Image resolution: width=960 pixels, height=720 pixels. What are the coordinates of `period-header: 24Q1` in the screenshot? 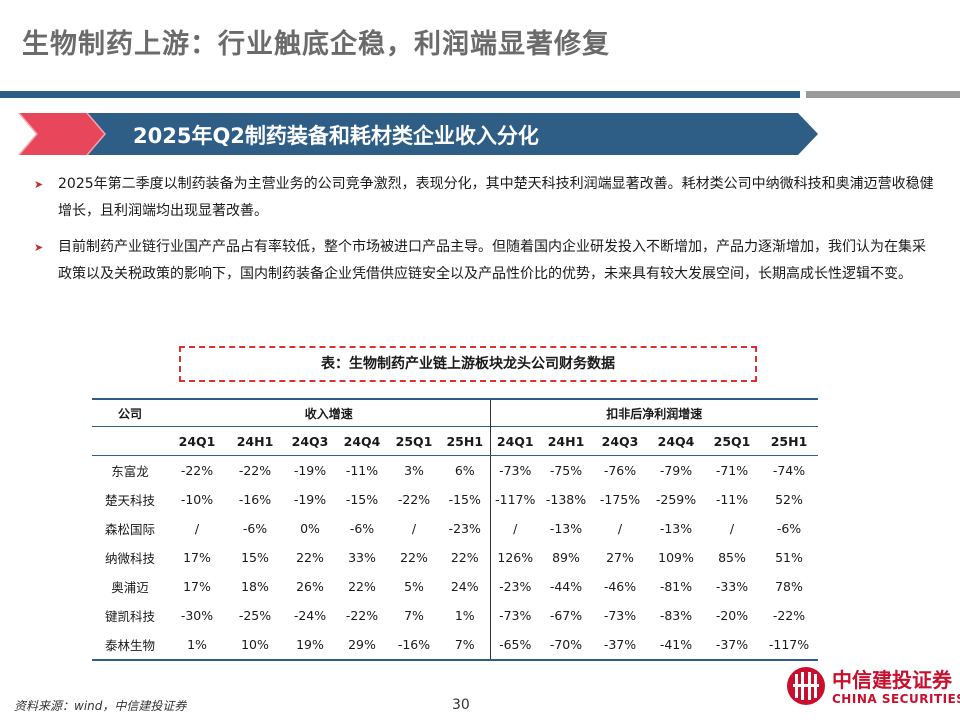 It's located at (515, 441).